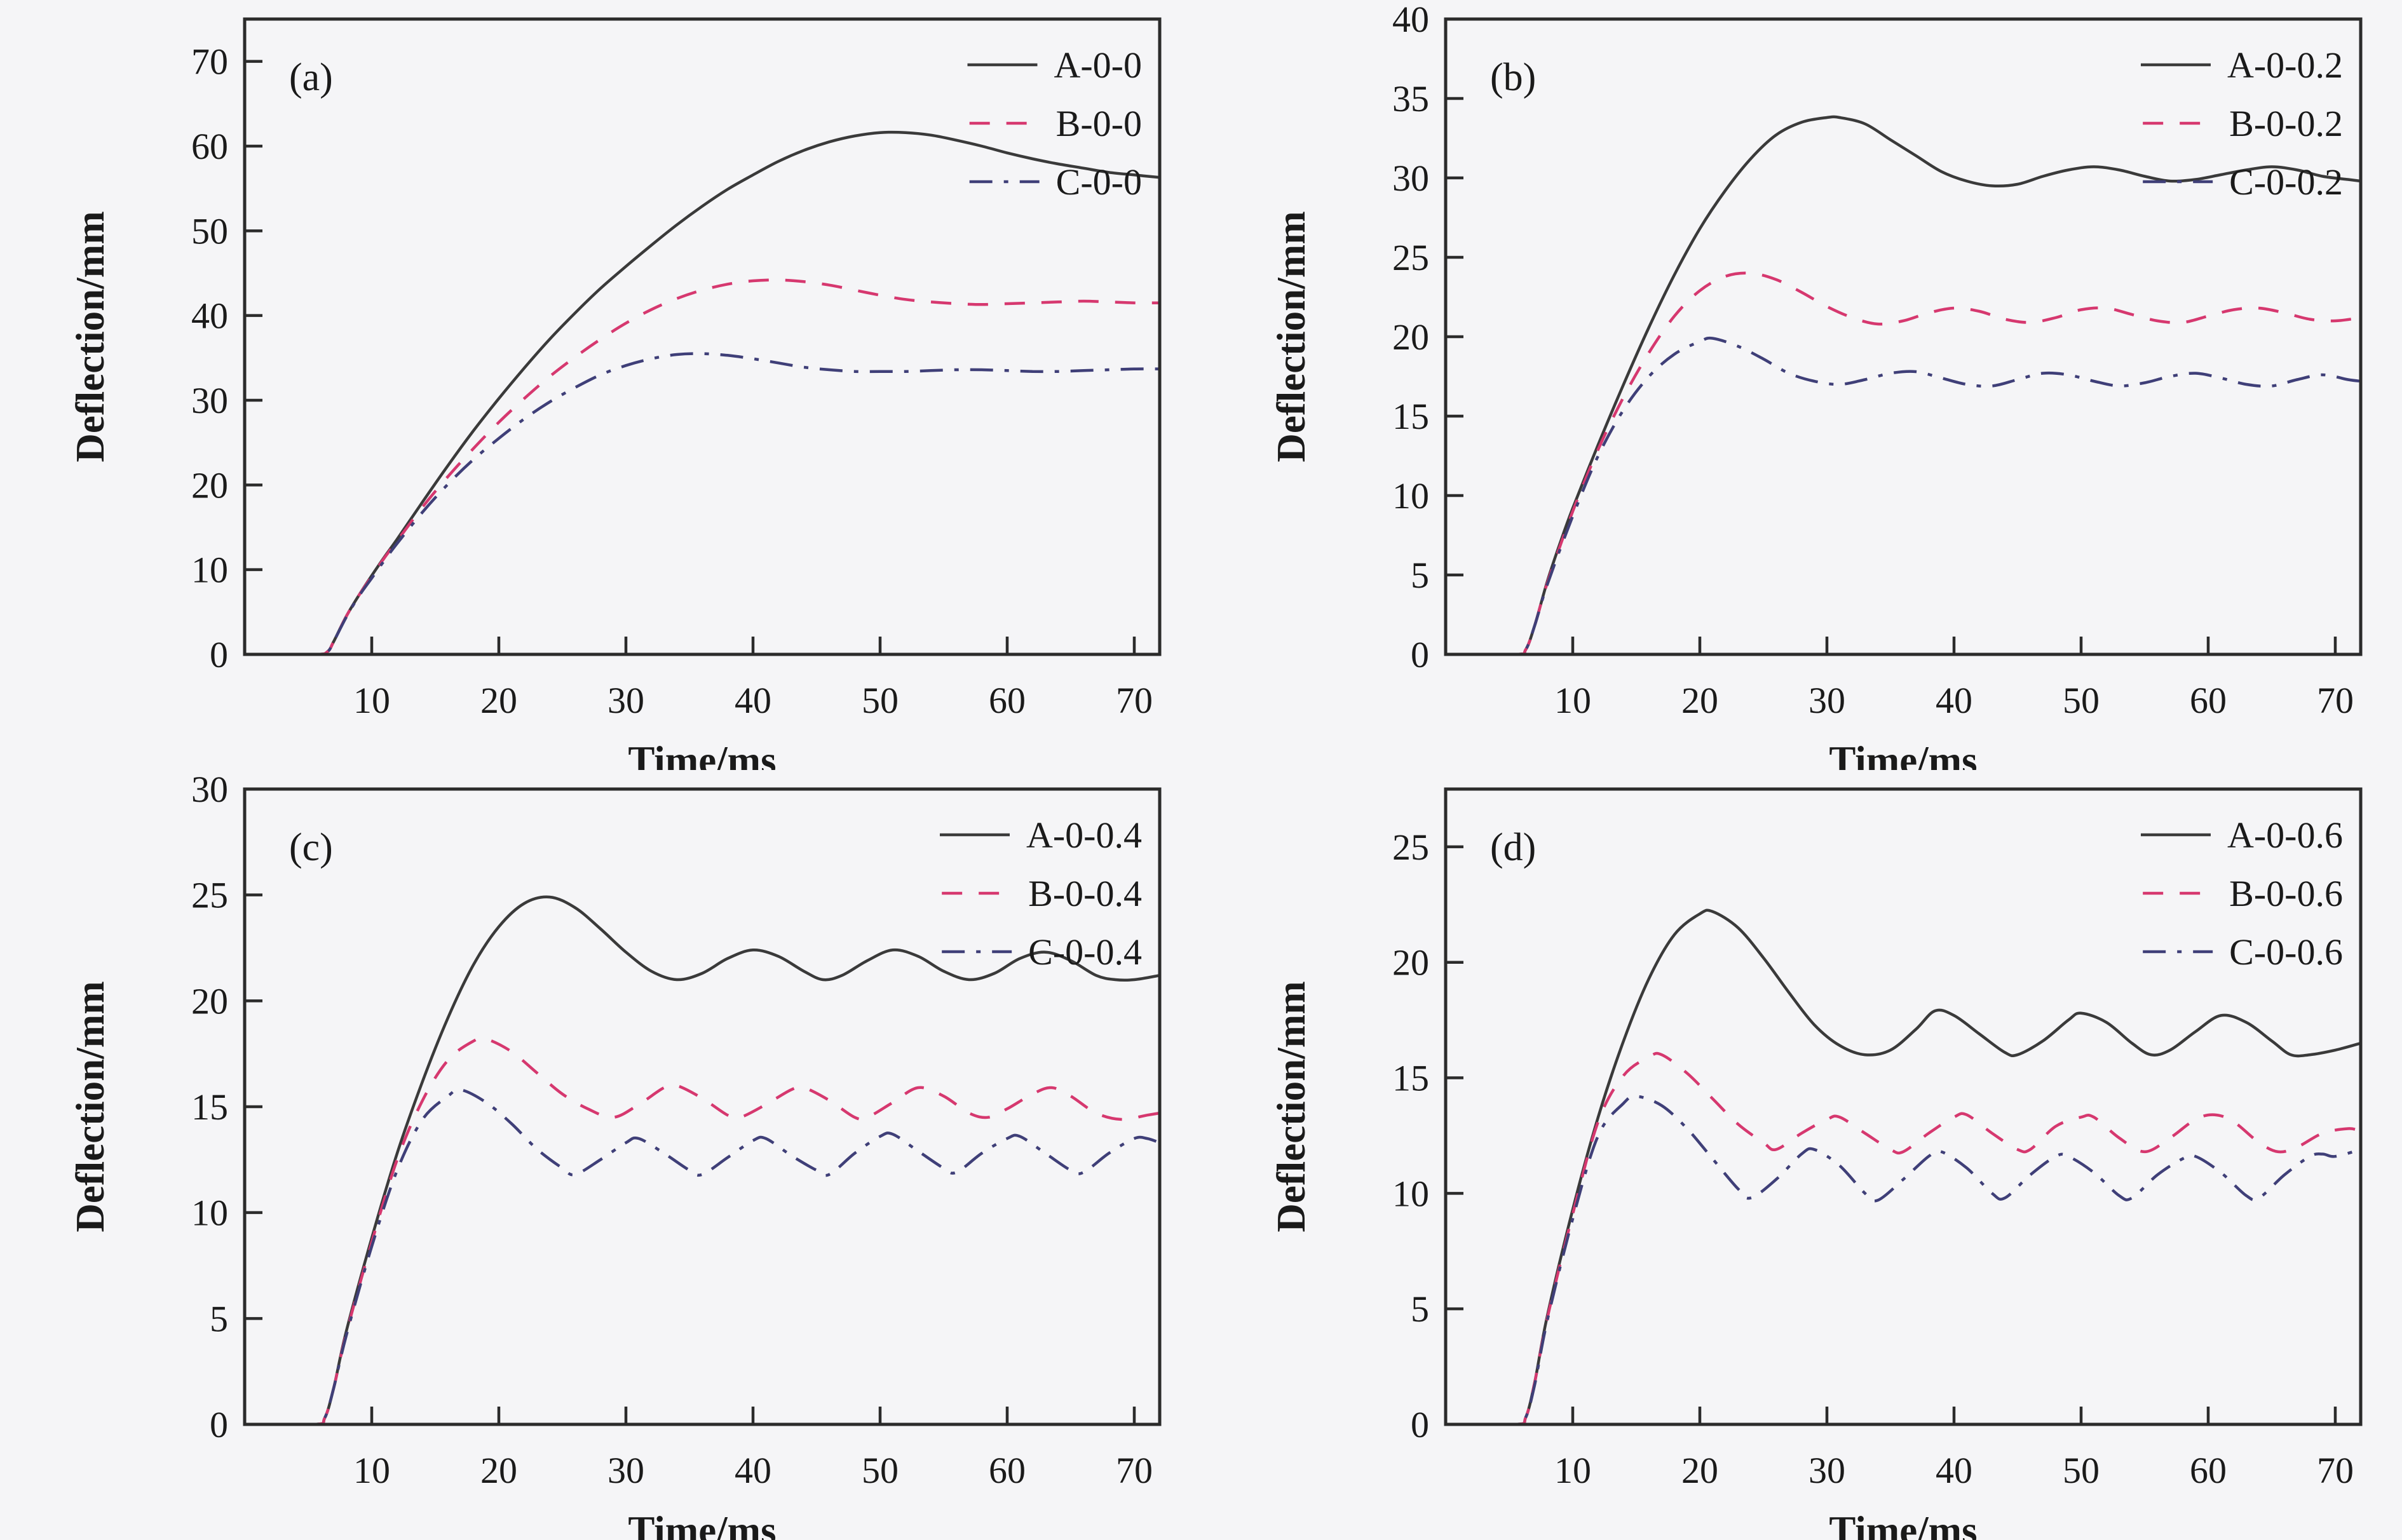 This screenshot has width=2402, height=1540. I want to click on panel-tag: (d), so click(1513, 847).